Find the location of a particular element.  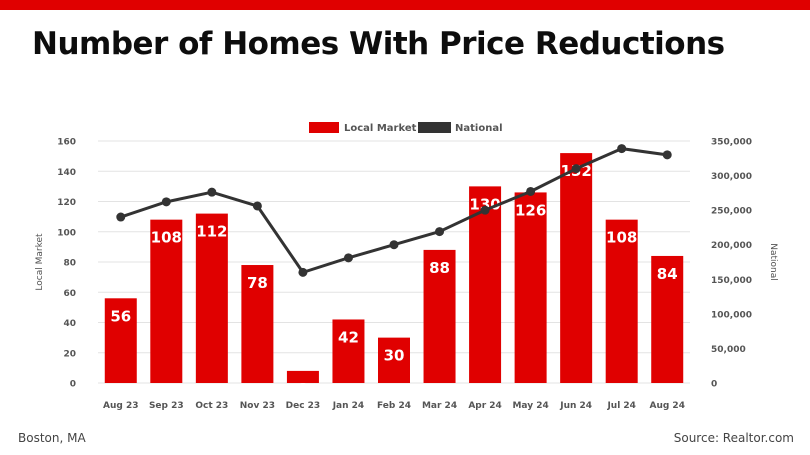

y-tick-label-left: 60 is located at coordinates (69, 294).